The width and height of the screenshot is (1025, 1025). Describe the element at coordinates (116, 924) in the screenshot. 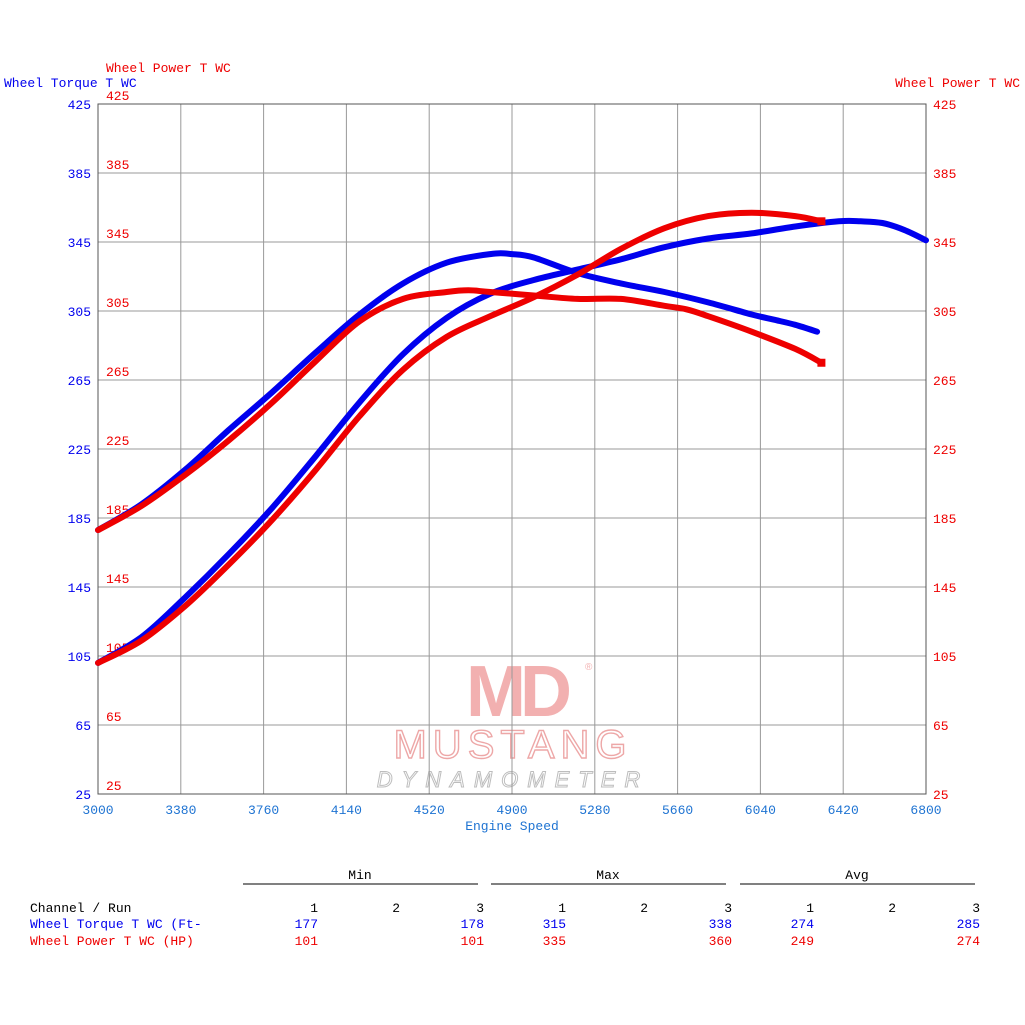

I see `torque-row-label: Wheel Torque T WC (Ft-` at that location.